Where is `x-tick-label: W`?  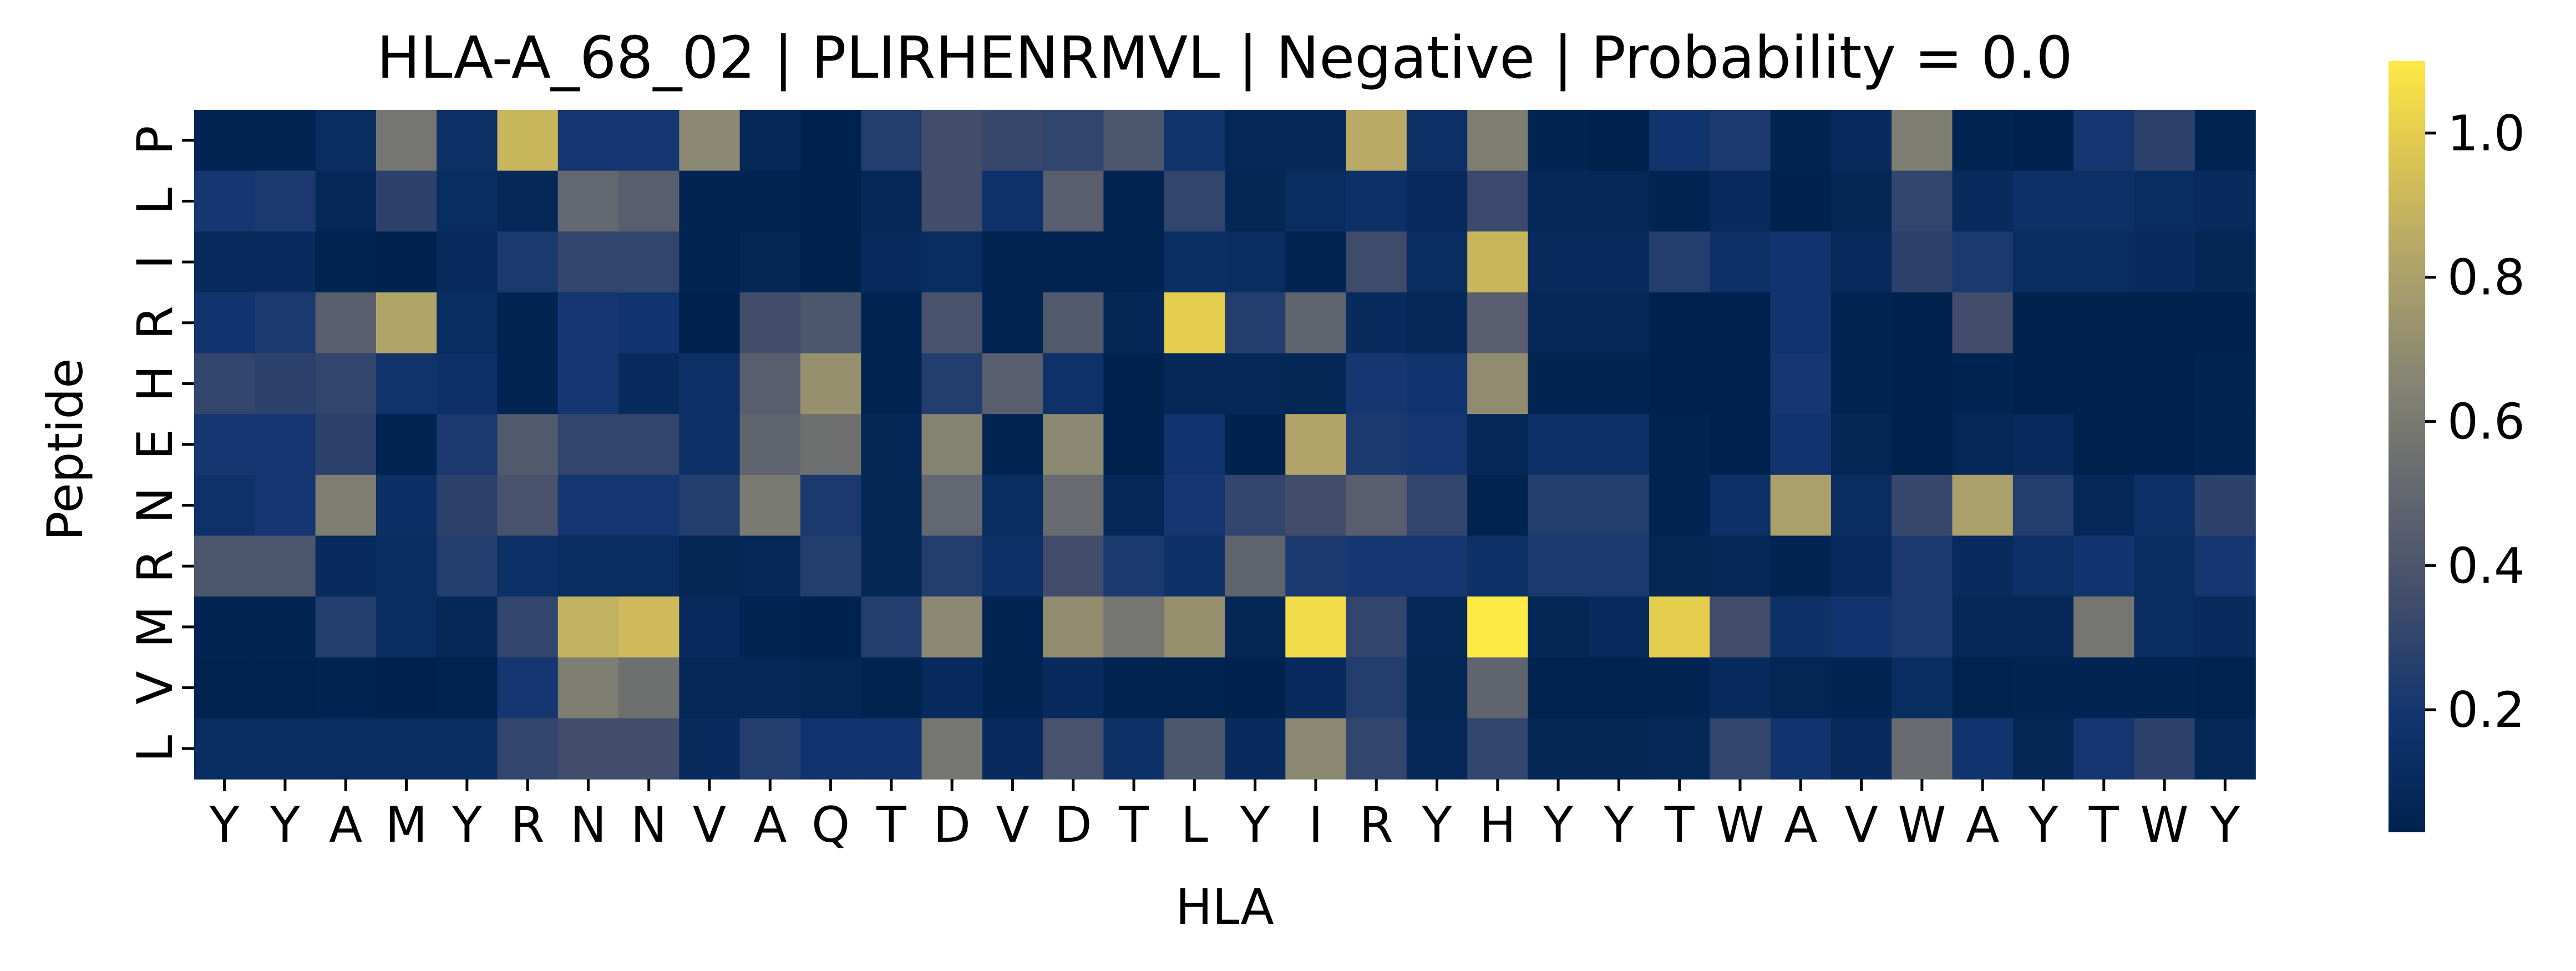
x-tick-label: W is located at coordinates (2165, 824).